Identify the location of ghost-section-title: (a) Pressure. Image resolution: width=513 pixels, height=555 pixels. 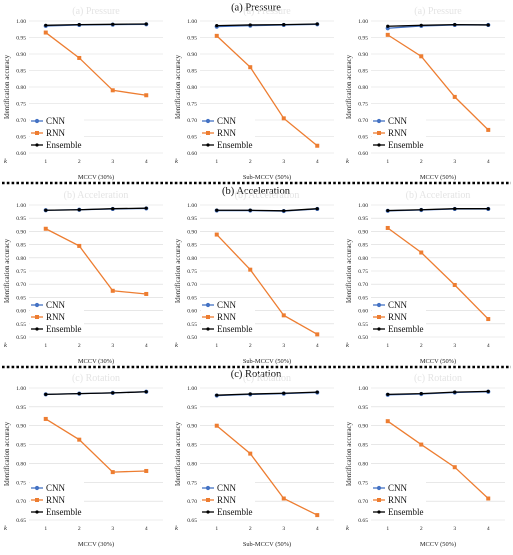
(267, 11).